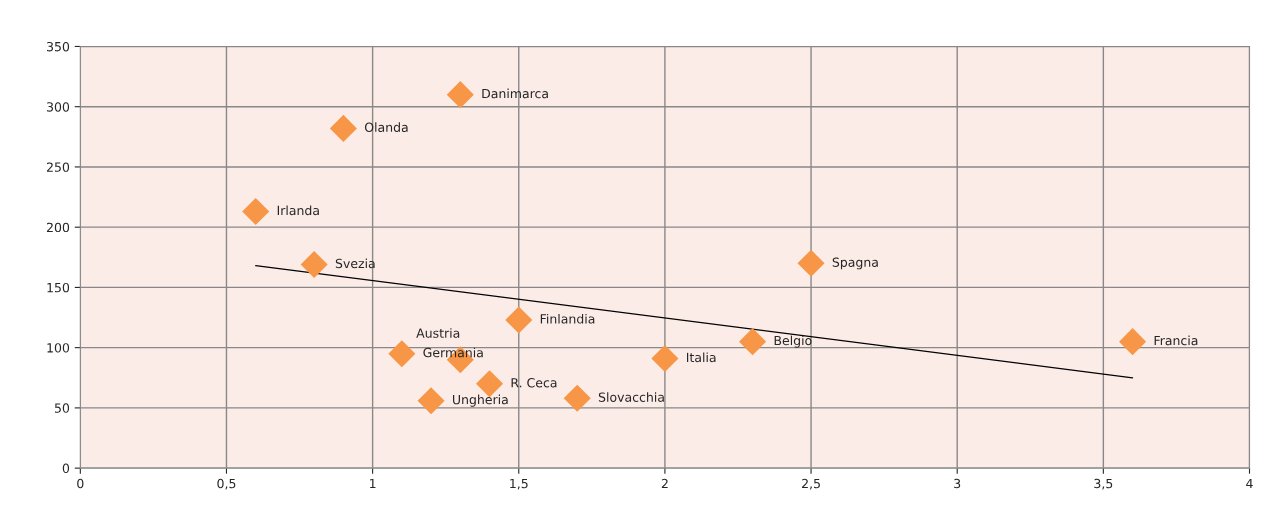  I want to click on annotation: Italia, so click(701, 357).